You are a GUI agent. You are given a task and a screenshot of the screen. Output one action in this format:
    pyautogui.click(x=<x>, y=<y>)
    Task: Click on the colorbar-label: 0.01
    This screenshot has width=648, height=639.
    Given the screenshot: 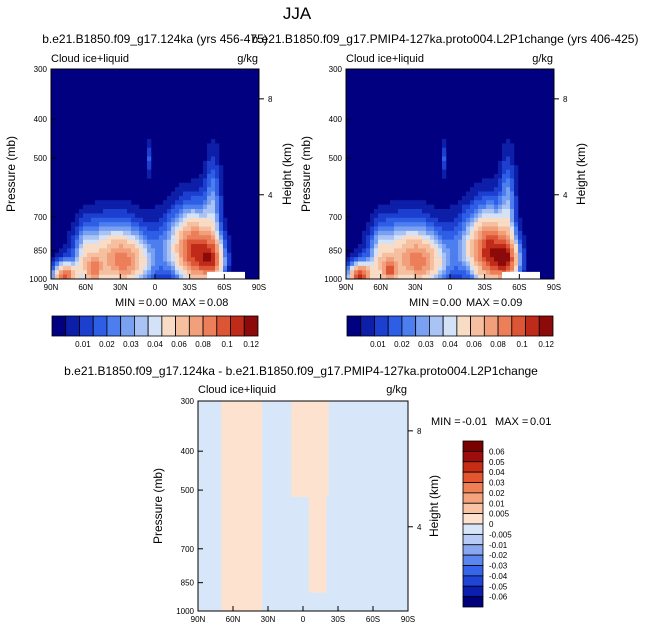 What is the action you would take?
    pyautogui.click(x=83, y=344)
    